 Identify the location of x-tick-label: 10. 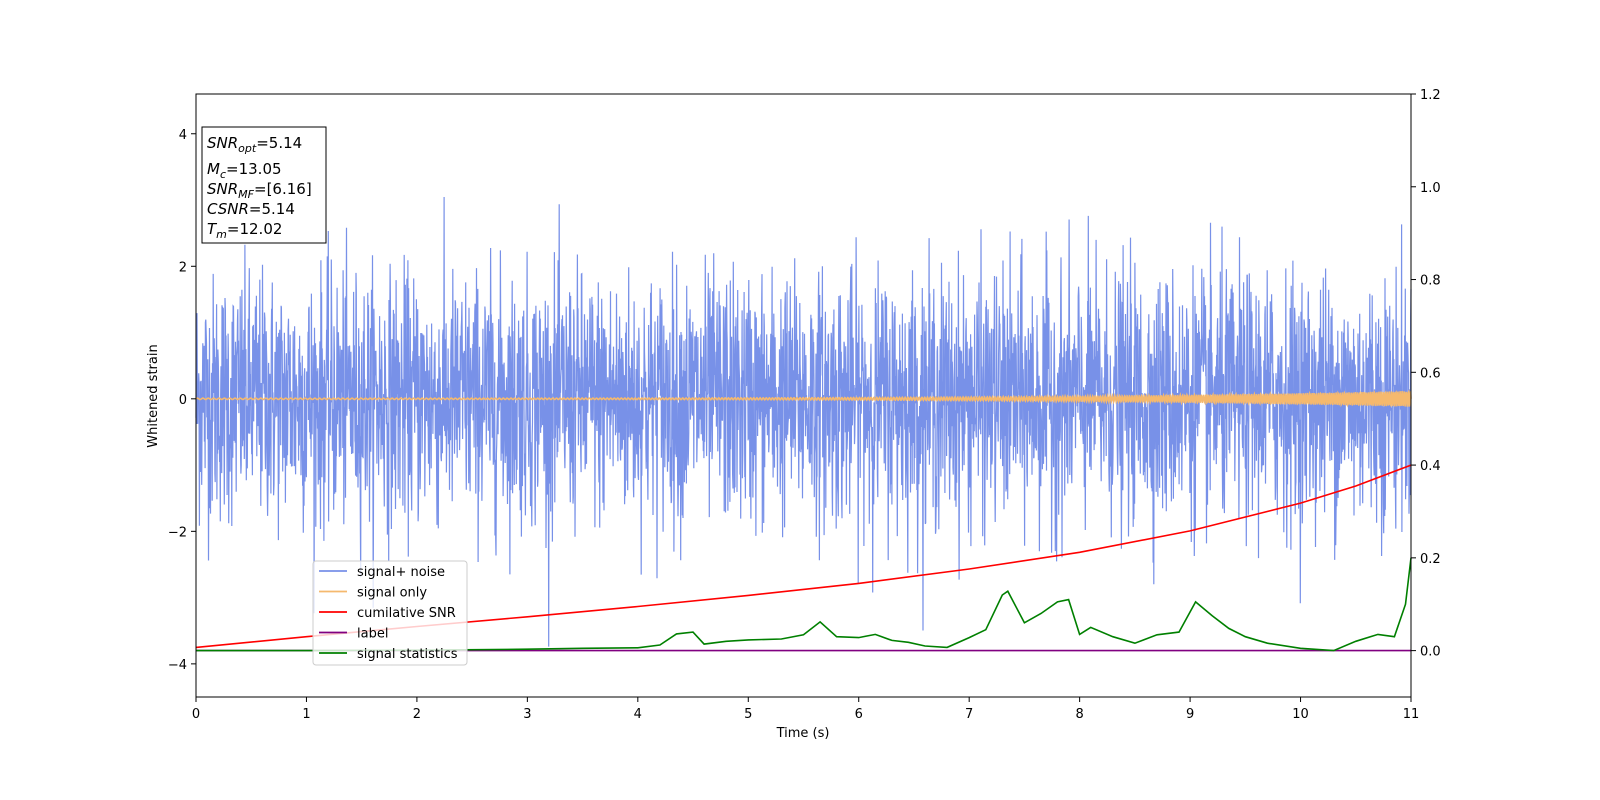
(1300, 714).